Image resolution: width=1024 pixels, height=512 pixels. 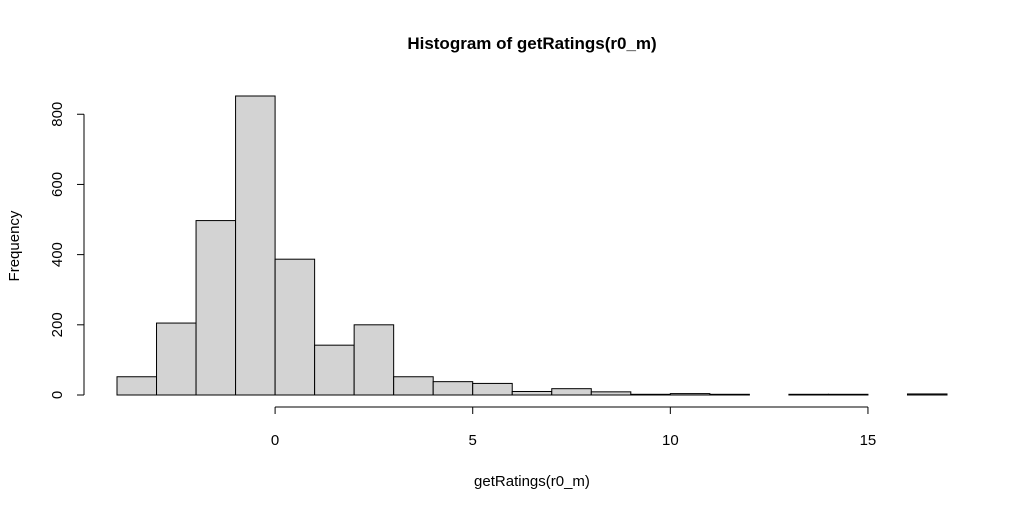 I want to click on chart-title: Histogram of getRatings(r0_m), so click(x=531, y=43).